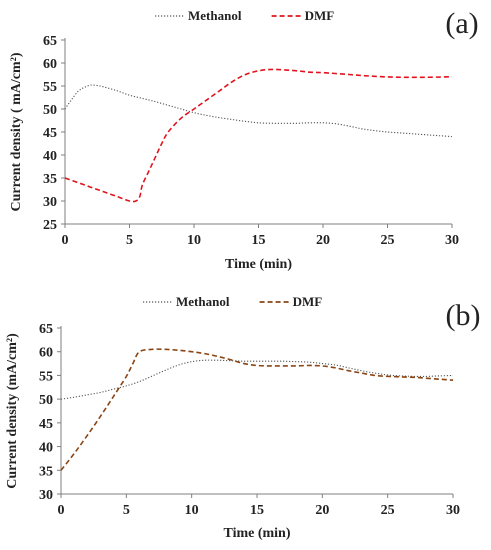  Describe the element at coordinates (50, 87) in the screenshot. I see `panel-a-y-tick-label: 55` at that location.